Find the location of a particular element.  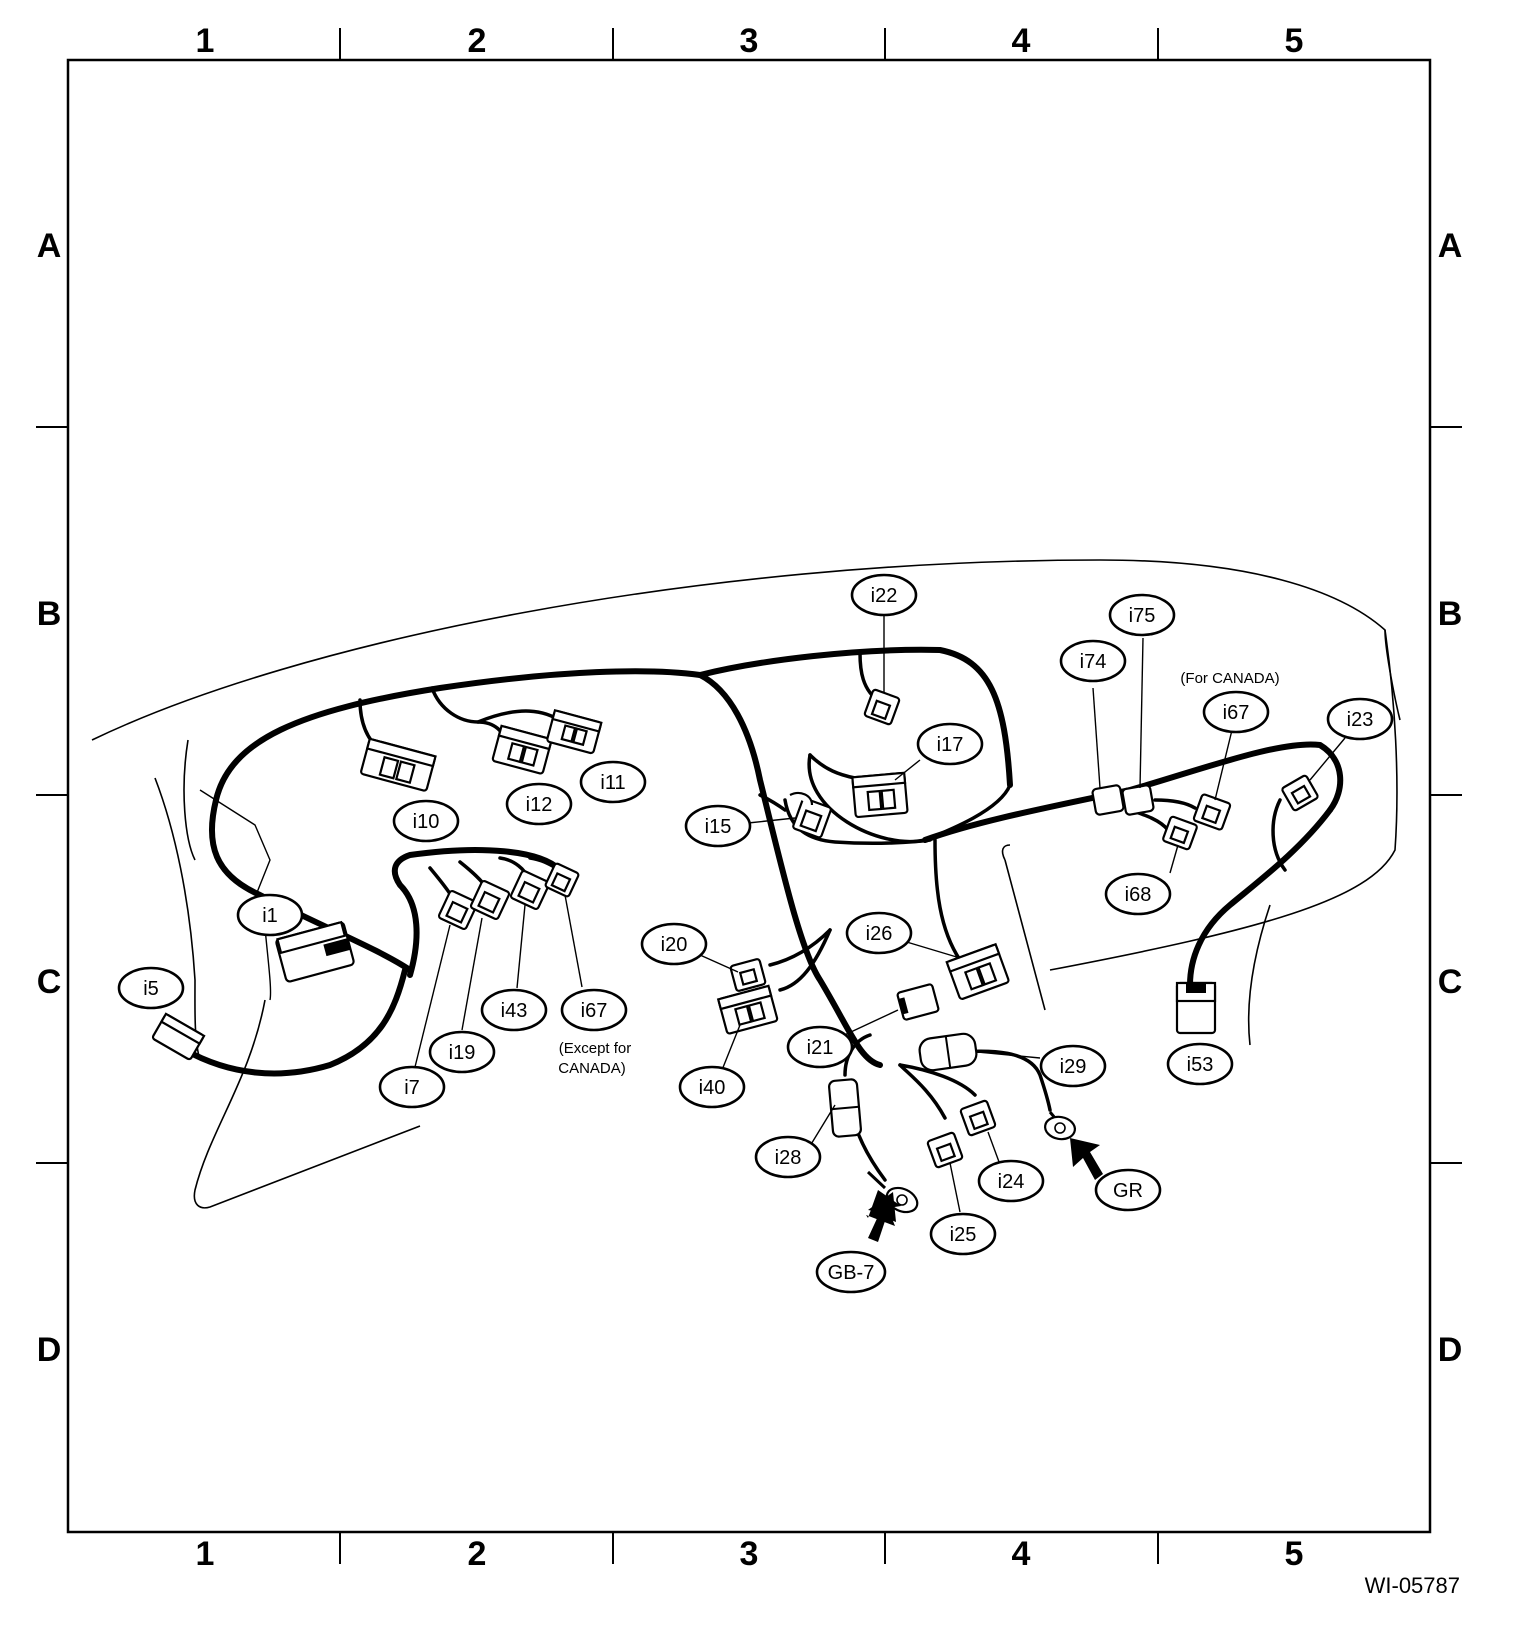

label-i21: i21 is located at coordinates (820, 1047).